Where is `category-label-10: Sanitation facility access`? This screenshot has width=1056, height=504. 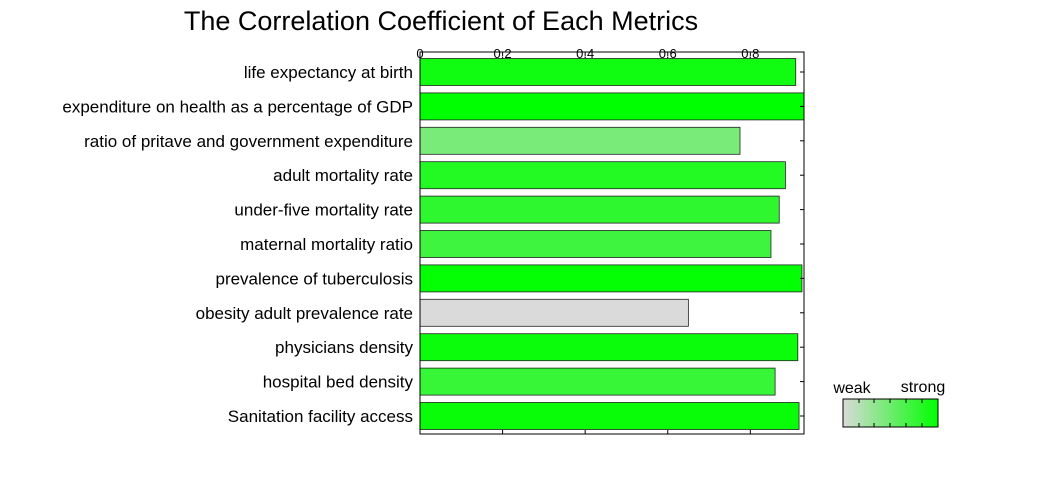 category-label-10: Sanitation facility access is located at coordinates (320, 416).